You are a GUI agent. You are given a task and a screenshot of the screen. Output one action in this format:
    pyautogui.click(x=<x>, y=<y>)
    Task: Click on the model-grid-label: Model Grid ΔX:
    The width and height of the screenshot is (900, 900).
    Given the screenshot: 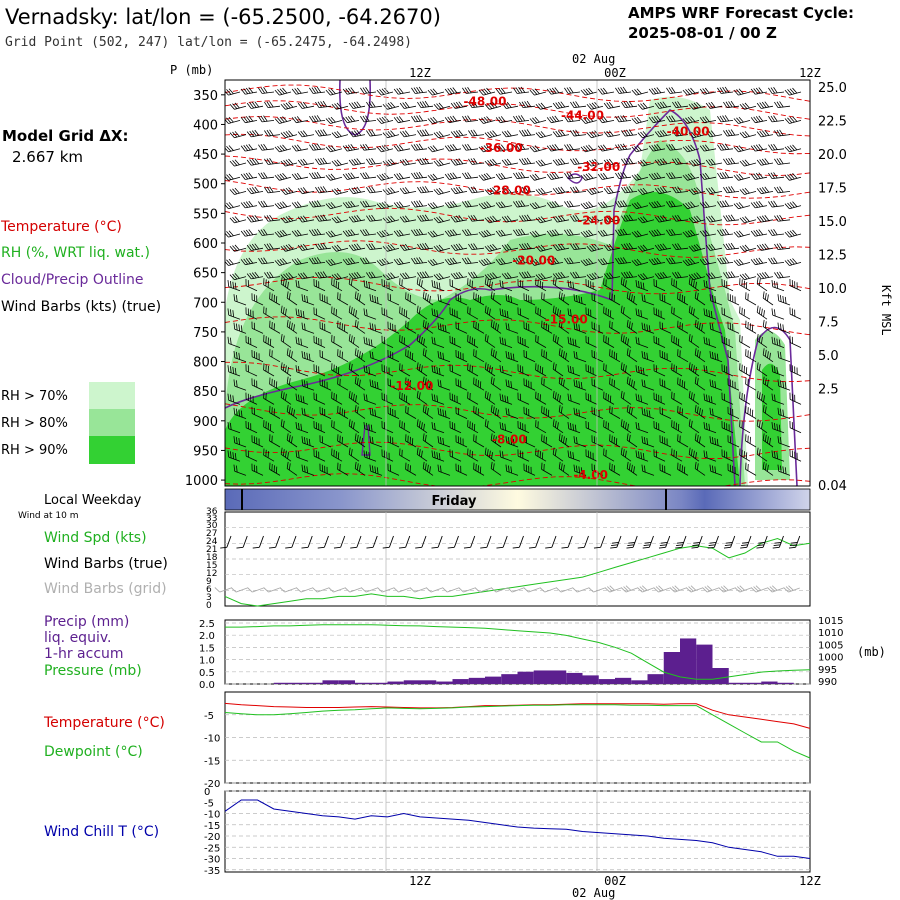 What is the action you would take?
    pyautogui.click(x=65, y=136)
    